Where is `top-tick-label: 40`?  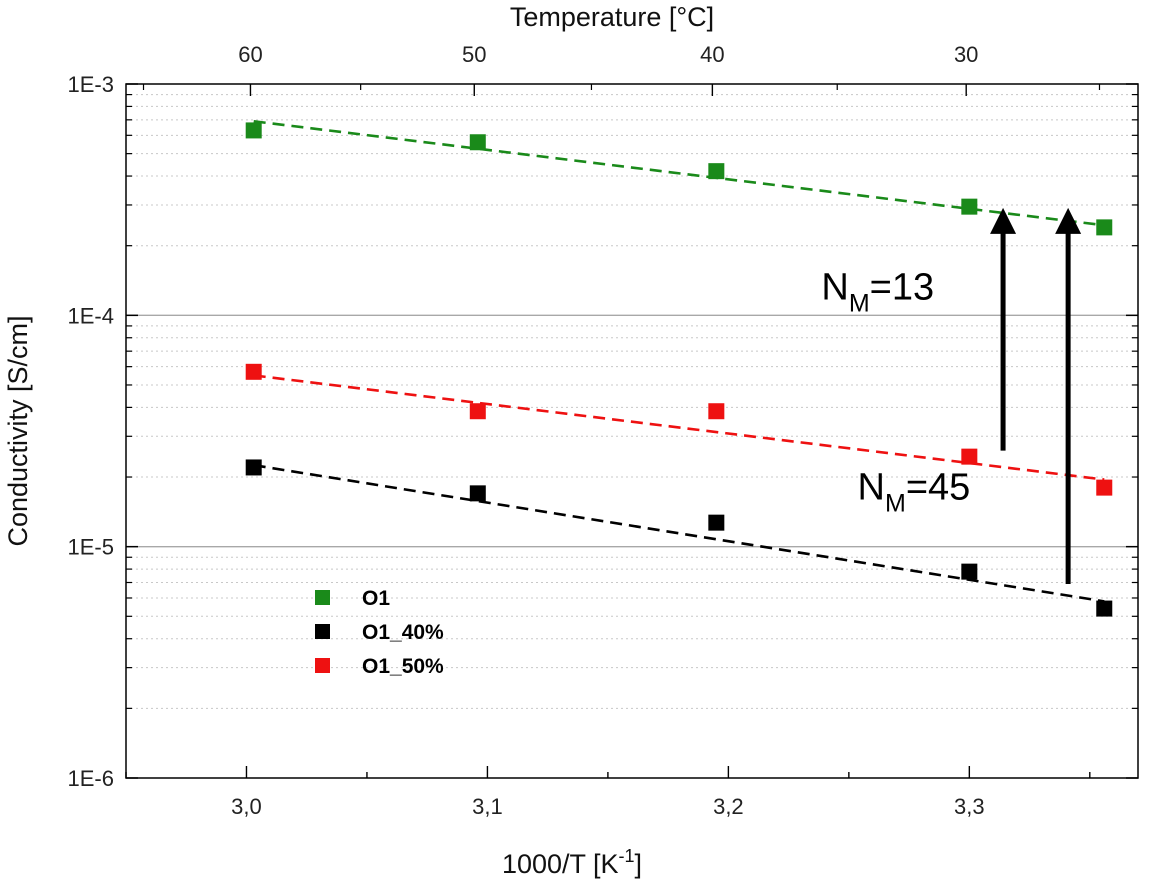
top-tick-label: 40 is located at coordinates (712, 54).